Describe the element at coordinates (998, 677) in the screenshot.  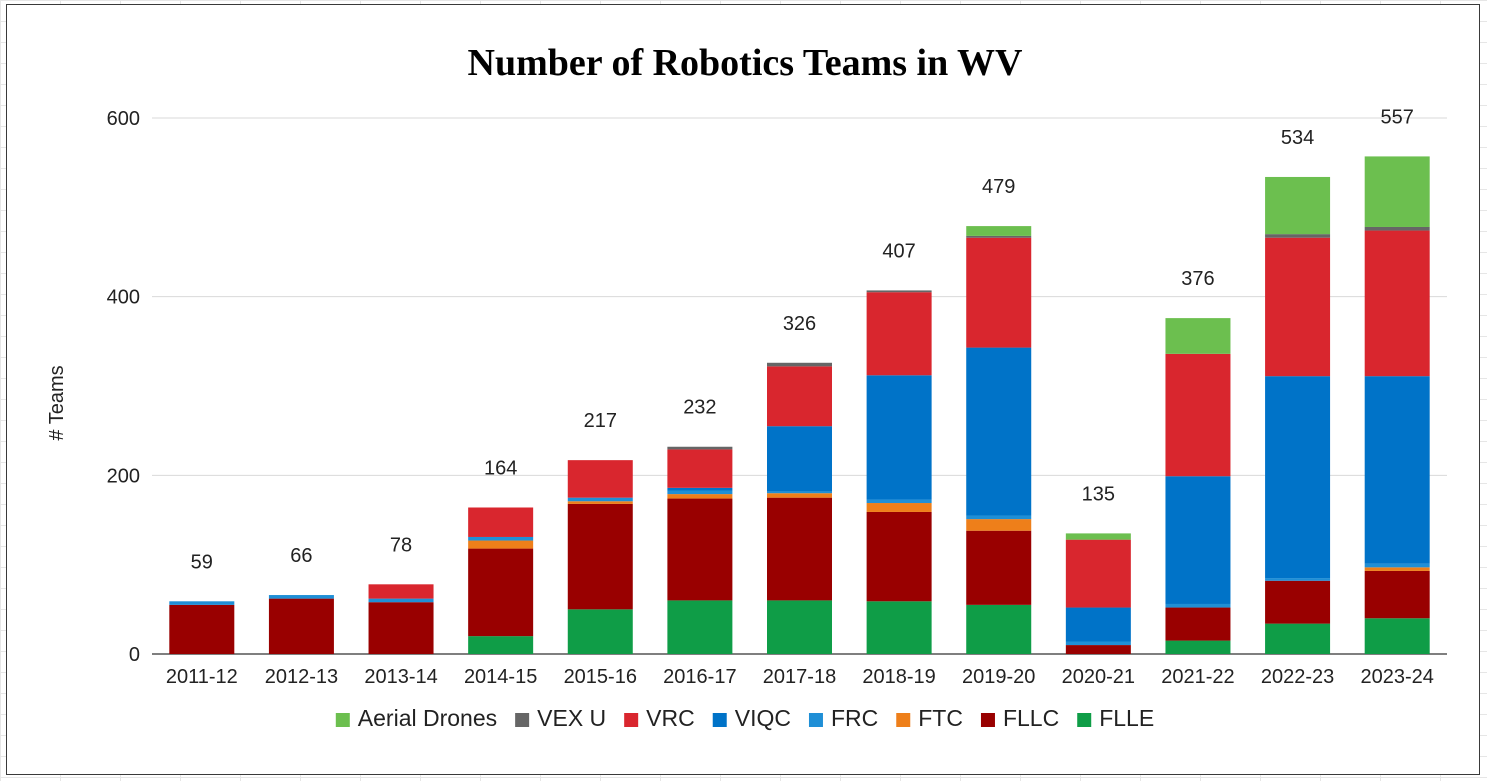
I see `x-tick-label: 2019-20` at that location.